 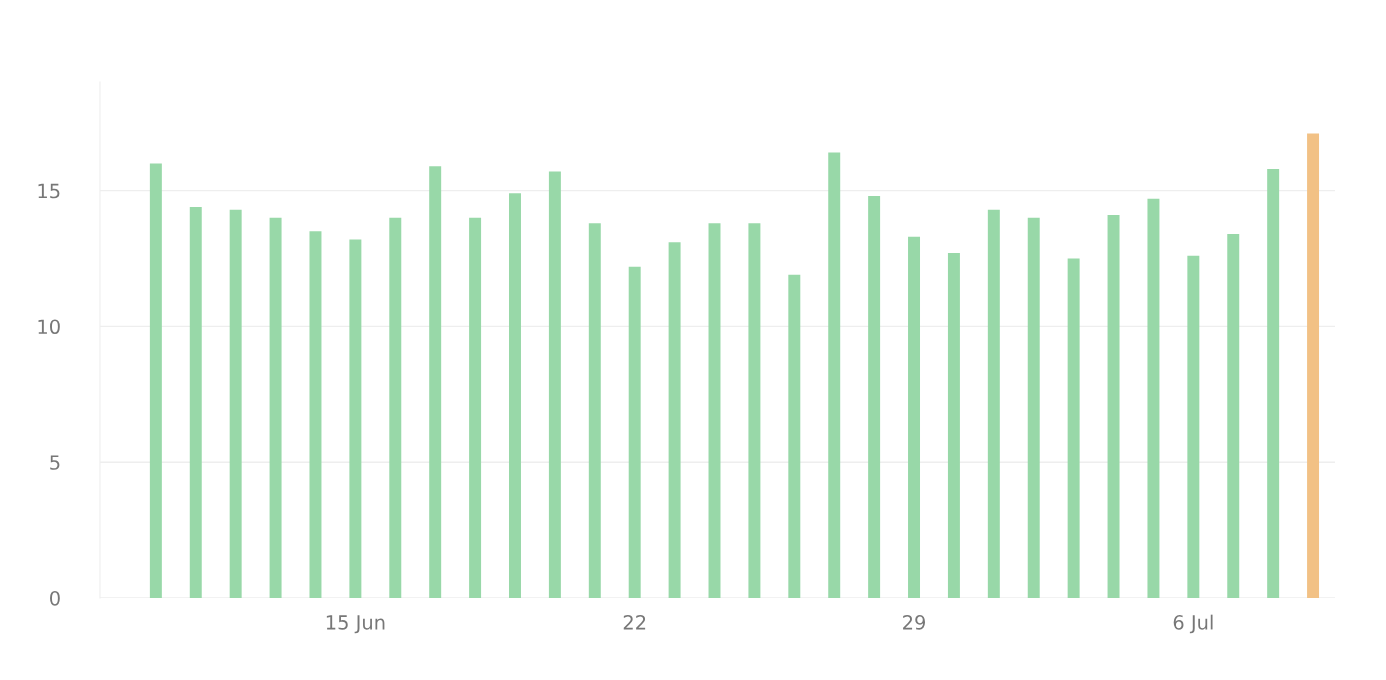 What do you see at coordinates (634, 622) in the screenshot?
I see `x-tick-label: 22` at bounding box center [634, 622].